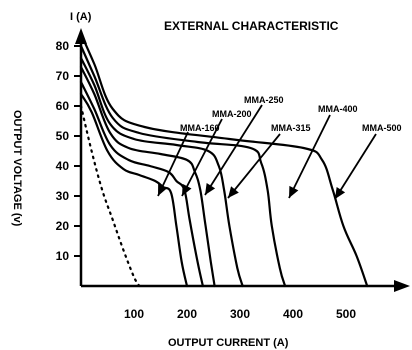 The image size is (412, 350). What do you see at coordinates (251, 26) in the screenshot?
I see `chart-title: EXTERNAL CHARACTERISTIC` at bounding box center [251, 26].